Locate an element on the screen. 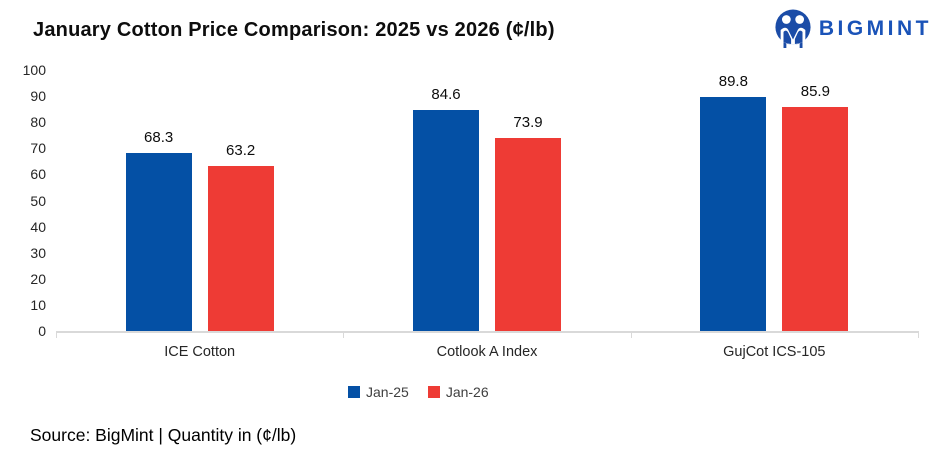 The width and height of the screenshot is (940, 470). legend-item-jan-26: Jan-26 is located at coordinates (458, 392).